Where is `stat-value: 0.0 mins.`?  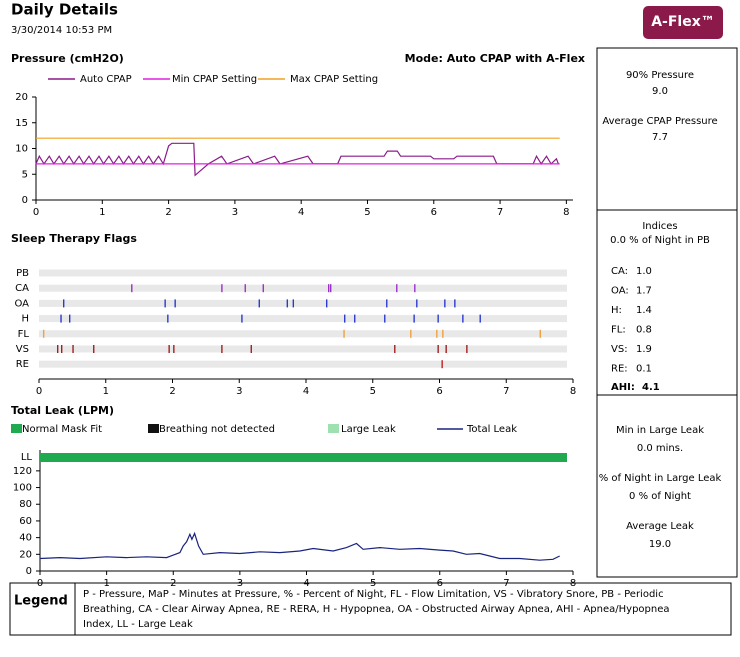
stat-value: 0.0 mins. is located at coordinates (660, 448).